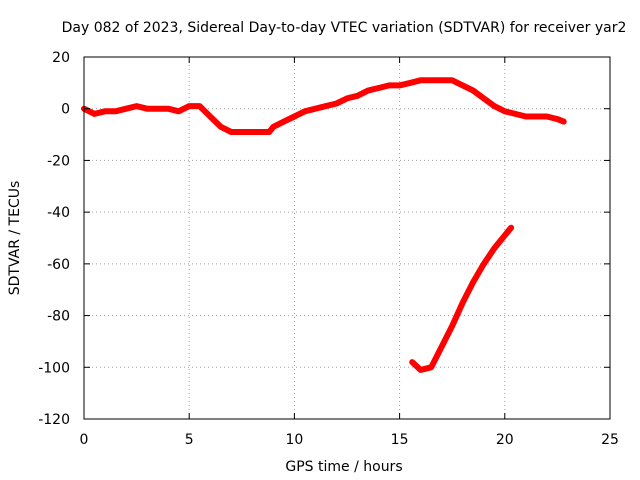  I want to click on x-tick-label: 20, so click(505, 440).